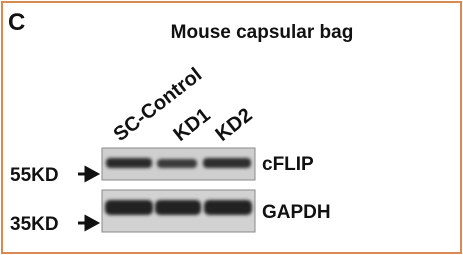 Image resolution: width=463 pixels, height=255 pixels. What do you see at coordinates (296, 212) in the screenshot?
I see `blot-label: GAPDH` at bounding box center [296, 212].